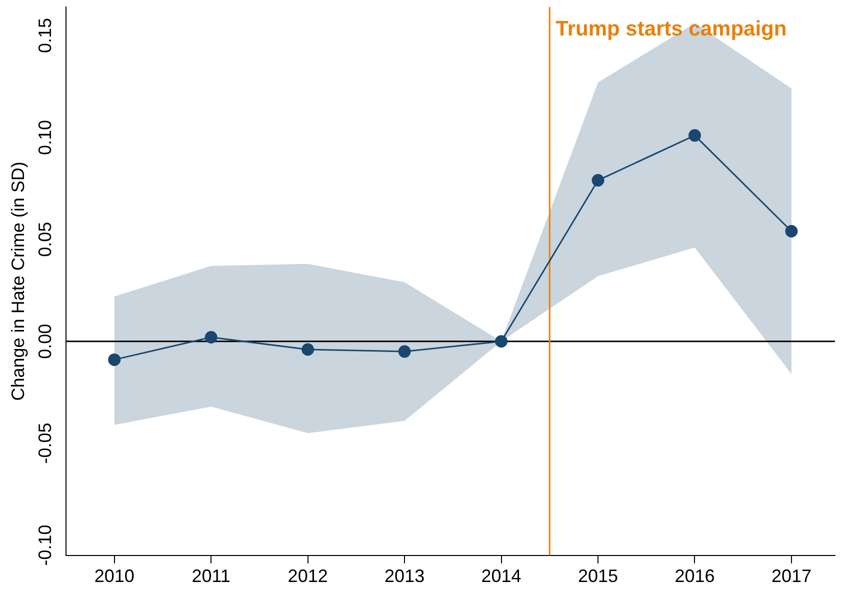  I want to click on ref-line-label: Trump starts campaign, so click(671, 28).